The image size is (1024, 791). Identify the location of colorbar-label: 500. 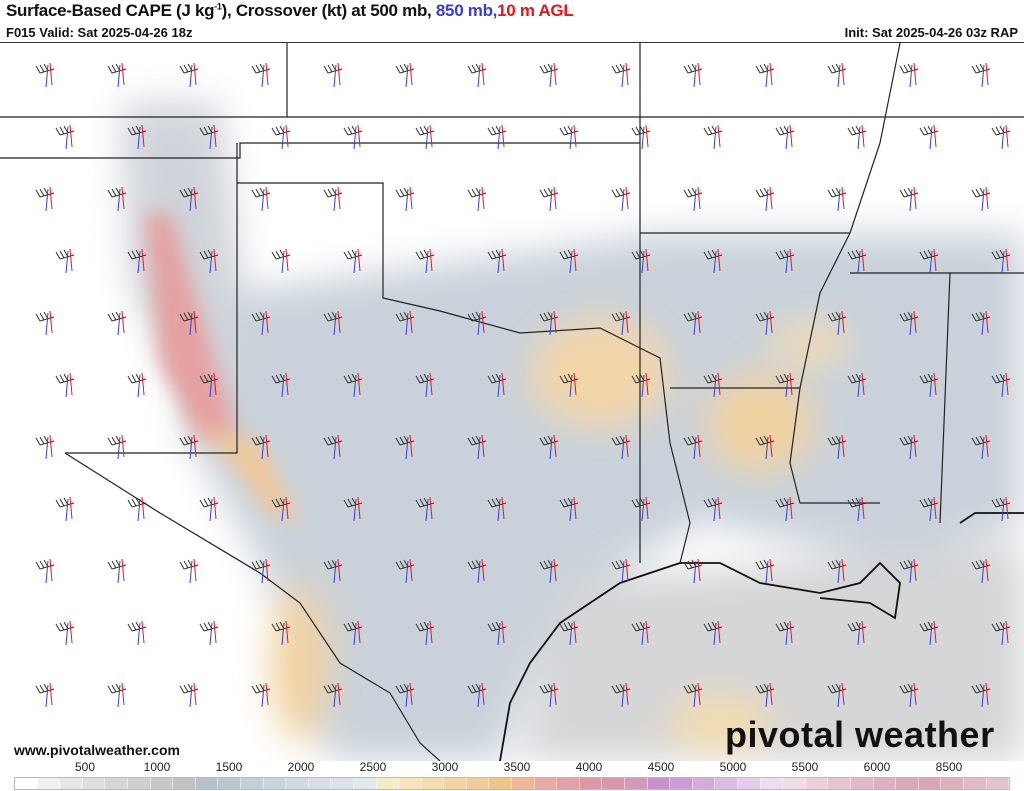
(85, 767).